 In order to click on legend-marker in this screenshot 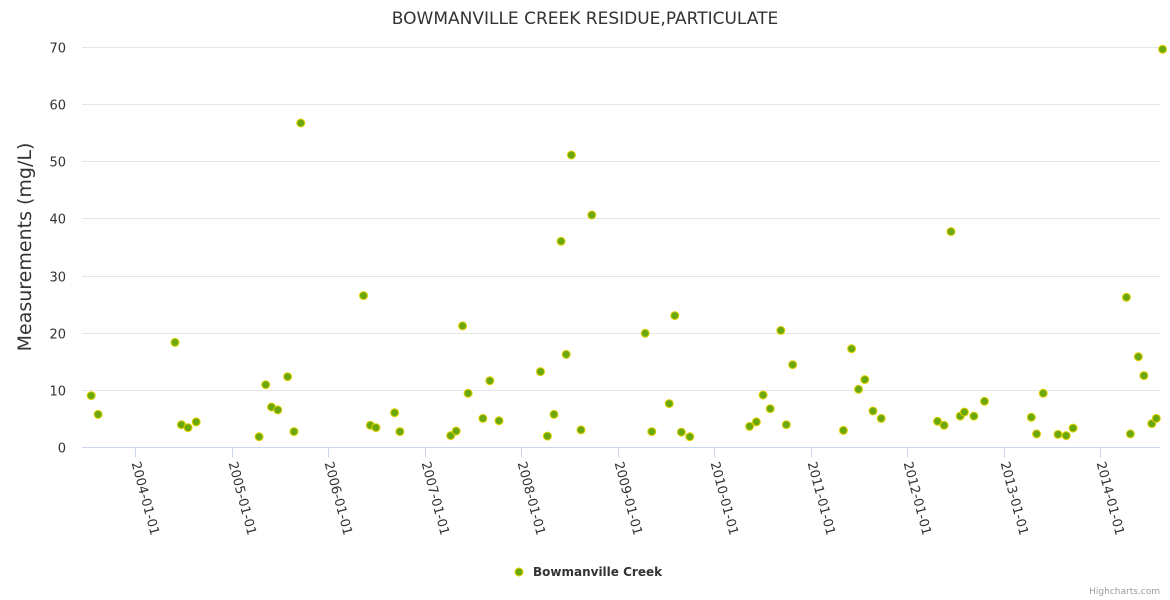, I will do `click(519, 572)`.